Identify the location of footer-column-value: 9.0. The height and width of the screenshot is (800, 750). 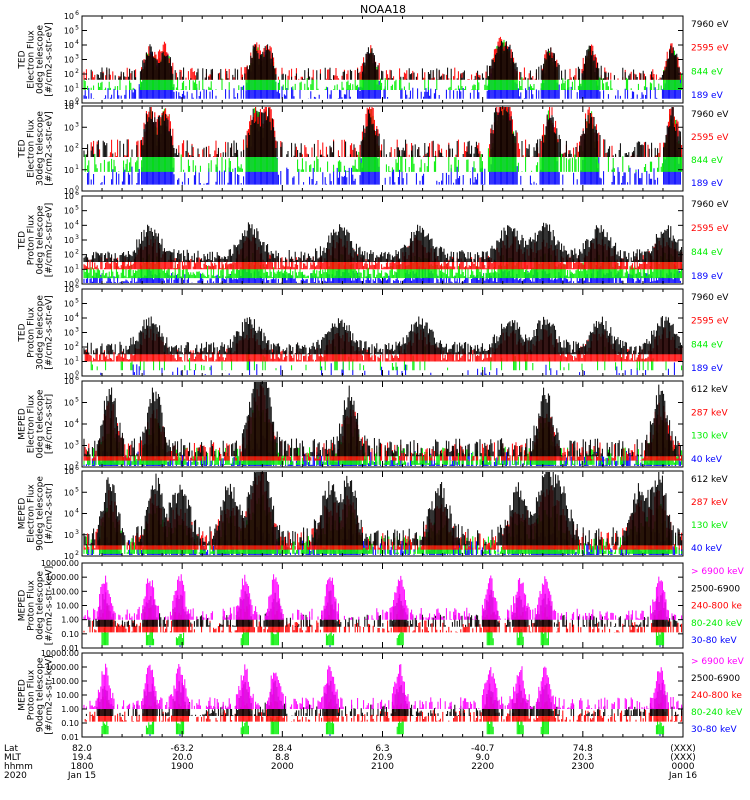
(483, 758).